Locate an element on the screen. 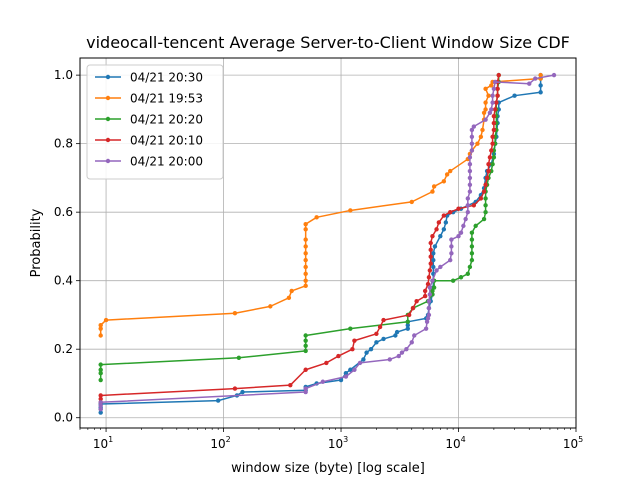  legend-label: 04/21 20:30 is located at coordinates (166, 78).